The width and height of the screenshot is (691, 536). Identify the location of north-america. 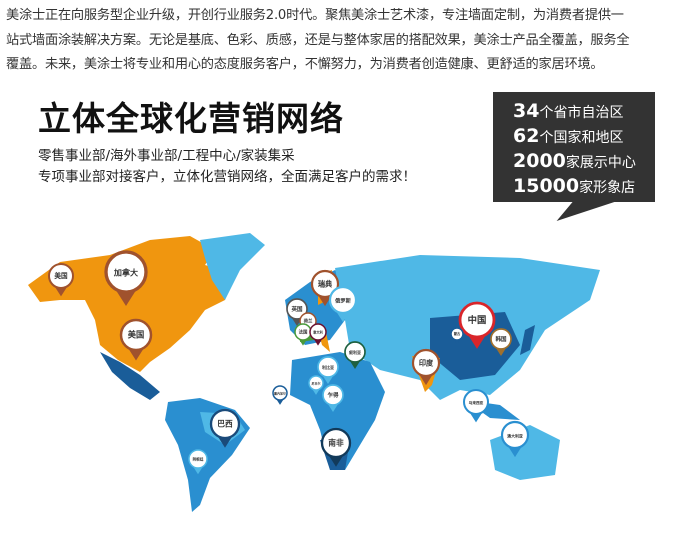
(129, 304).